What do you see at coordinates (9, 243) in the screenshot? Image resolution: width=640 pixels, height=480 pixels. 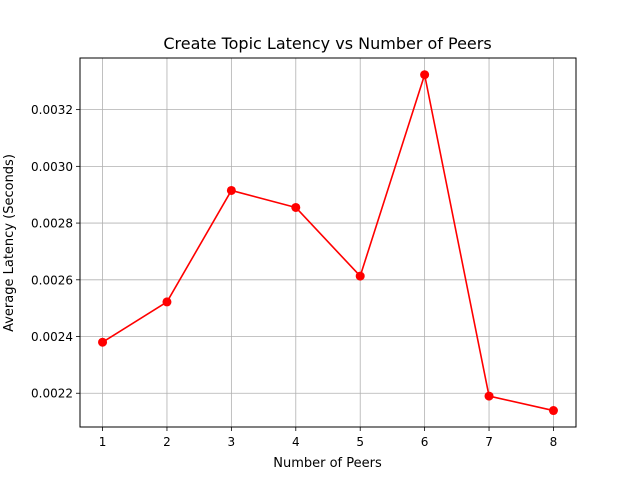 I see `y-axis-label: Average Latency (Seconds)` at bounding box center [9, 243].